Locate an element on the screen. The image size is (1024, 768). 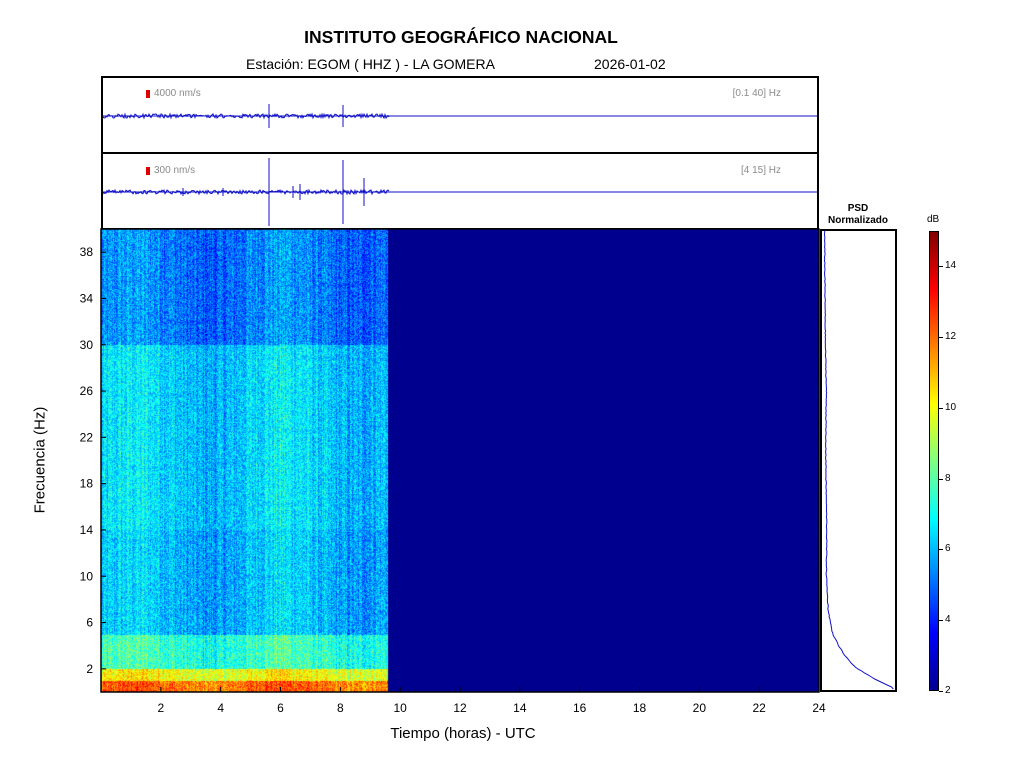
x-tick-label: 8 is located at coordinates (340, 708).